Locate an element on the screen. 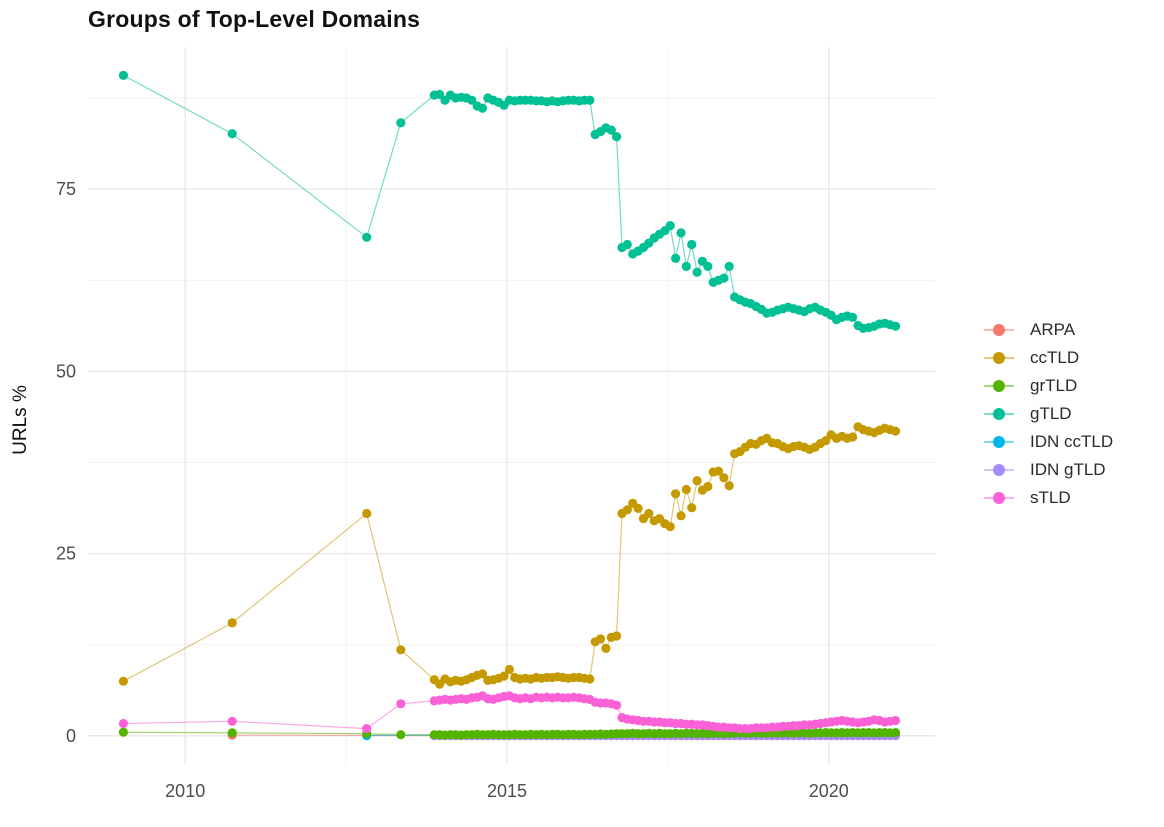 This screenshot has width=1164, height=827. legend-label: sTLD is located at coordinates (1050, 497).